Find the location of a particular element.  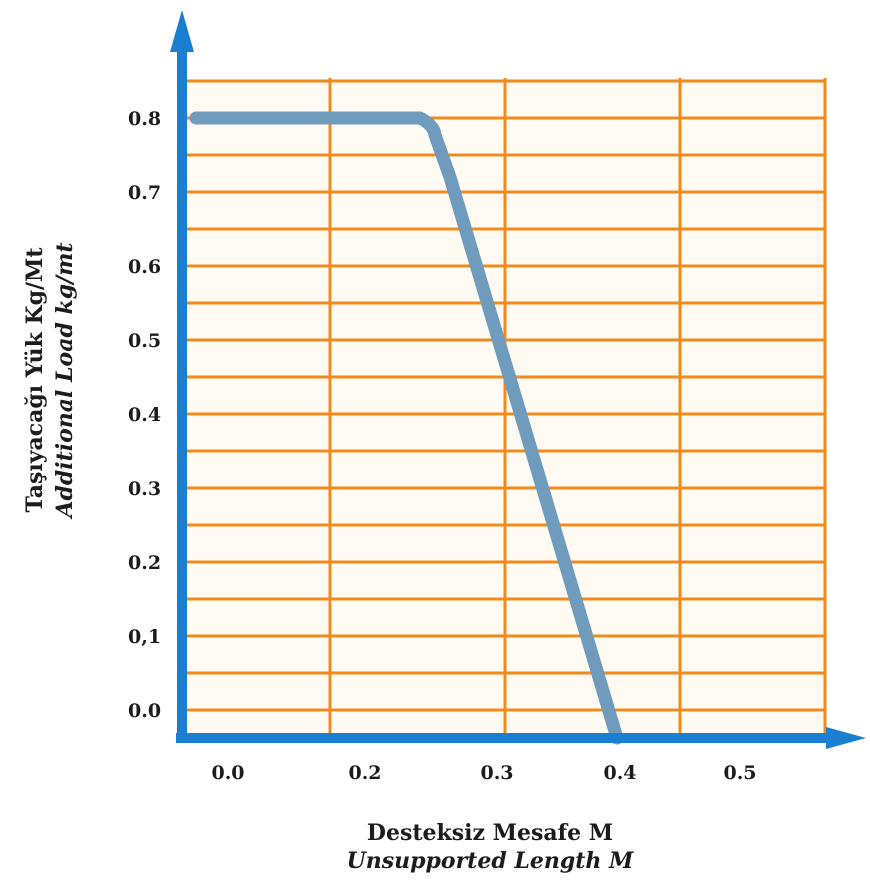

x-tick-1: 0.2 is located at coordinates (364, 773).